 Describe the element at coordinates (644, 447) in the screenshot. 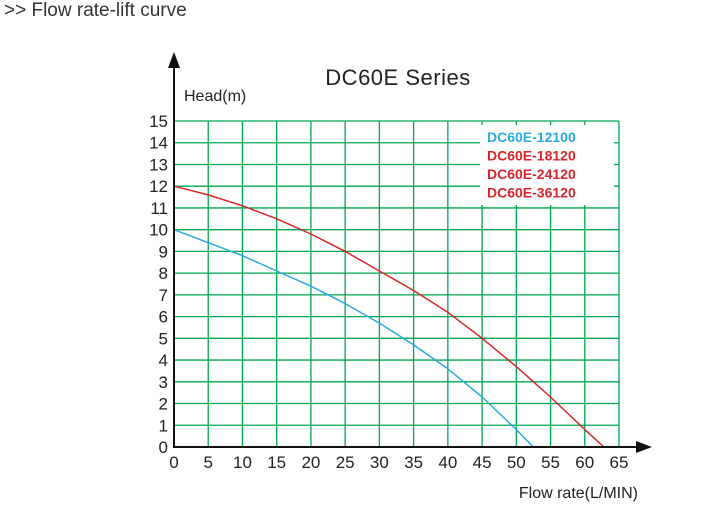

I see `x-axis-arrow-icon` at that location.